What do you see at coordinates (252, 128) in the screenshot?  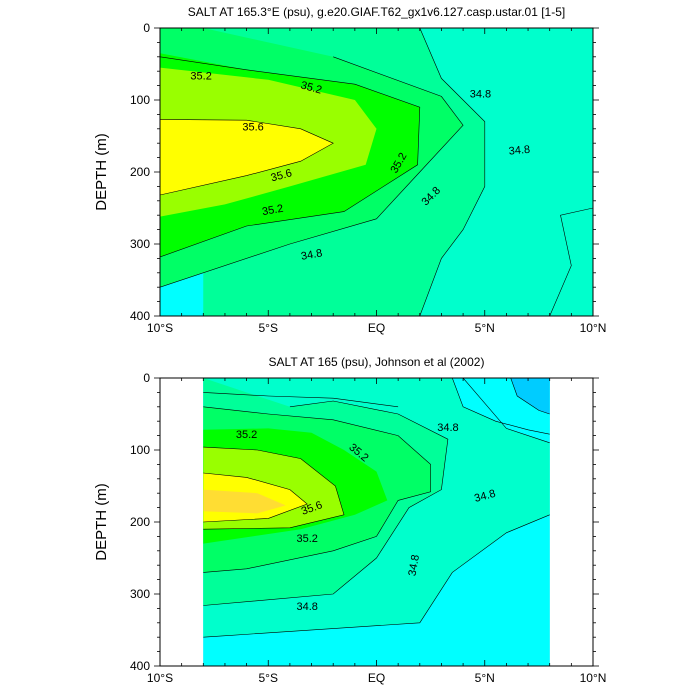 I see `contour-label-3: 35.6` at bounding box center [252, 128].